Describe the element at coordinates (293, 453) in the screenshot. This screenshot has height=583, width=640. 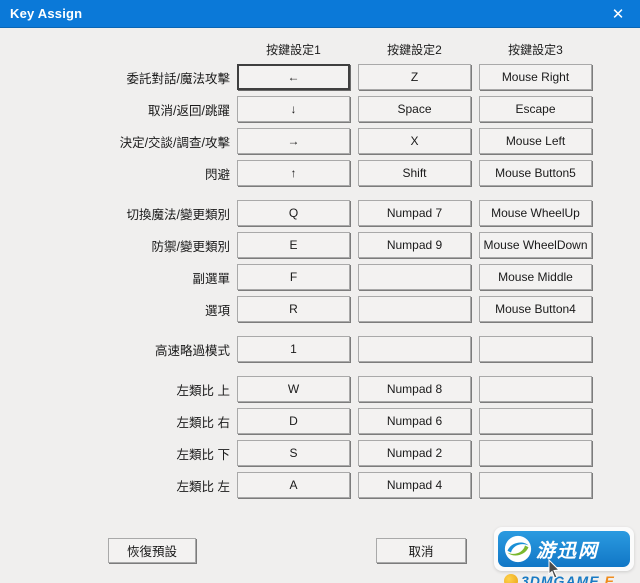
I see `key-button: S` at that location.